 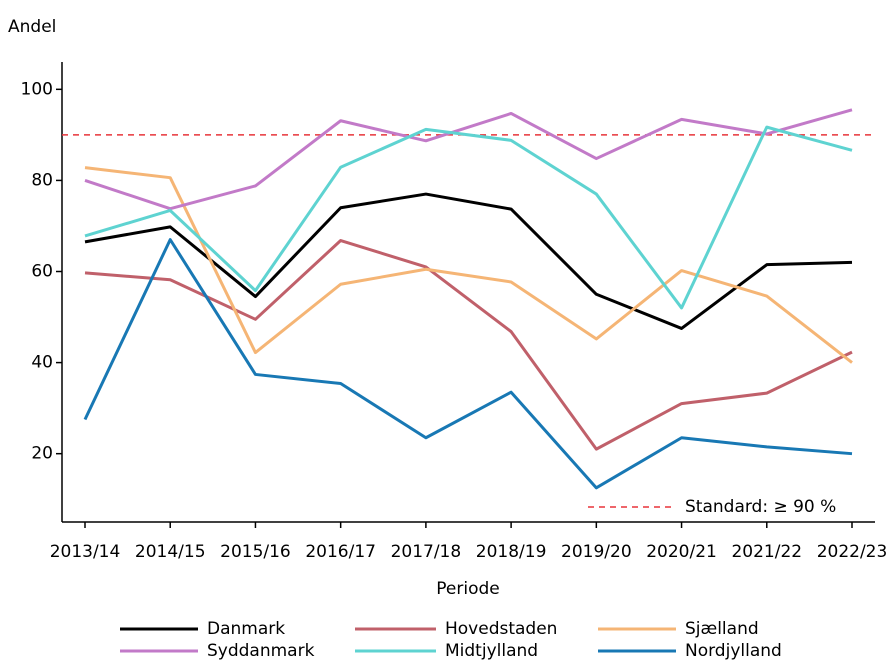 What do you see at coordinates (42, 454) in the screenshot?
I see `y-tick-label: 20` at bounding box center [42, 454].